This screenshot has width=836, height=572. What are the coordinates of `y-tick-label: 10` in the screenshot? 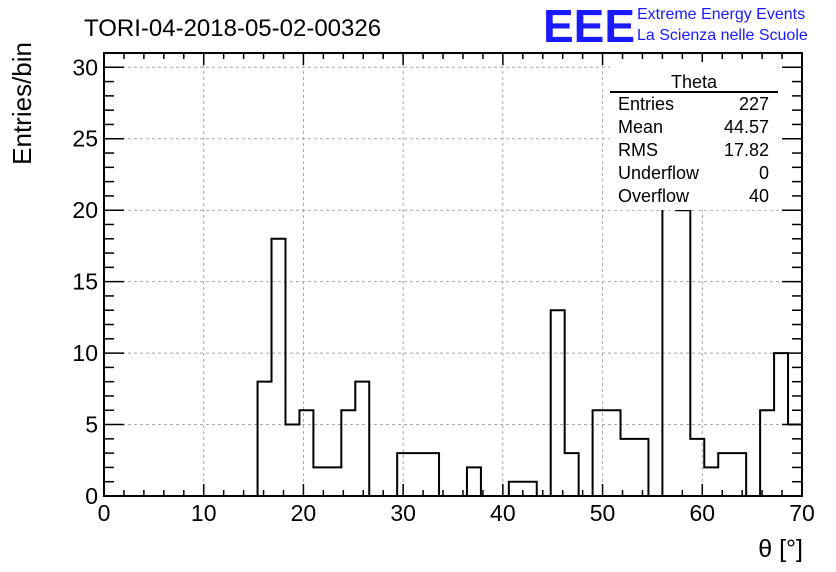 It's located at (85, 353).